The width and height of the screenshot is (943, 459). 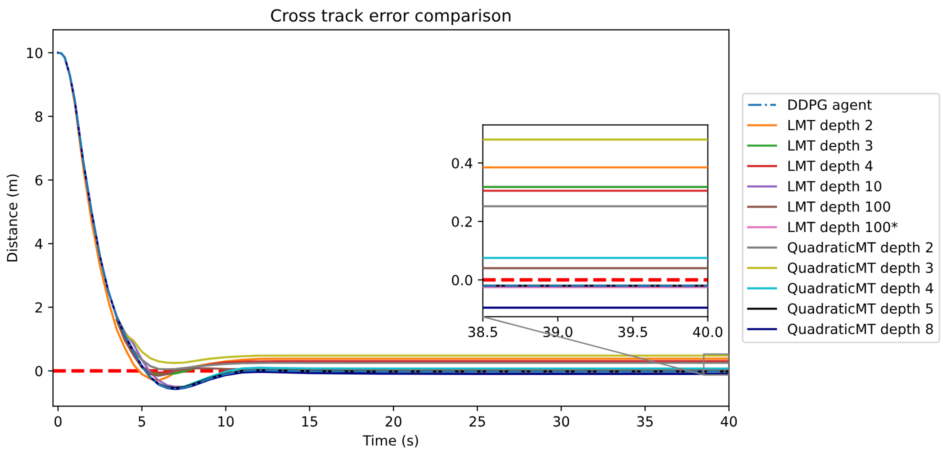 What do you see at coordinates (310, 421) in the screenshot?
I see `x-tick-label: 15` at bounding box center [310, 421].